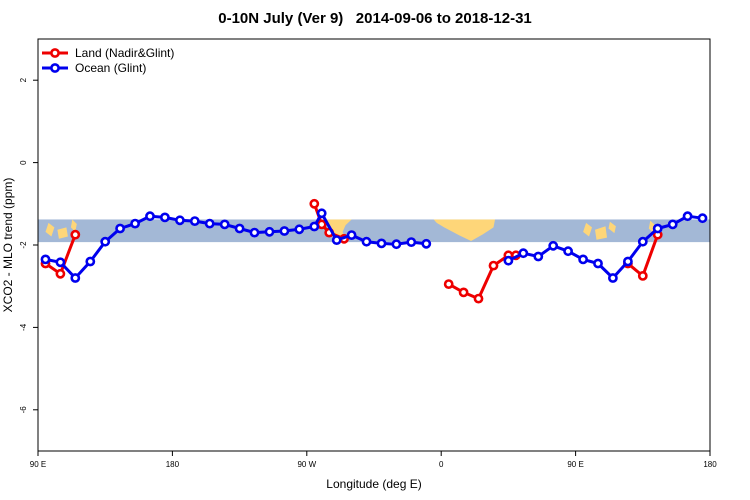 The width and height of the screenshot is (750, 500). I want to click on x-axis: 90 E 180 90 W 0 90 E 180, so click(373, 460).